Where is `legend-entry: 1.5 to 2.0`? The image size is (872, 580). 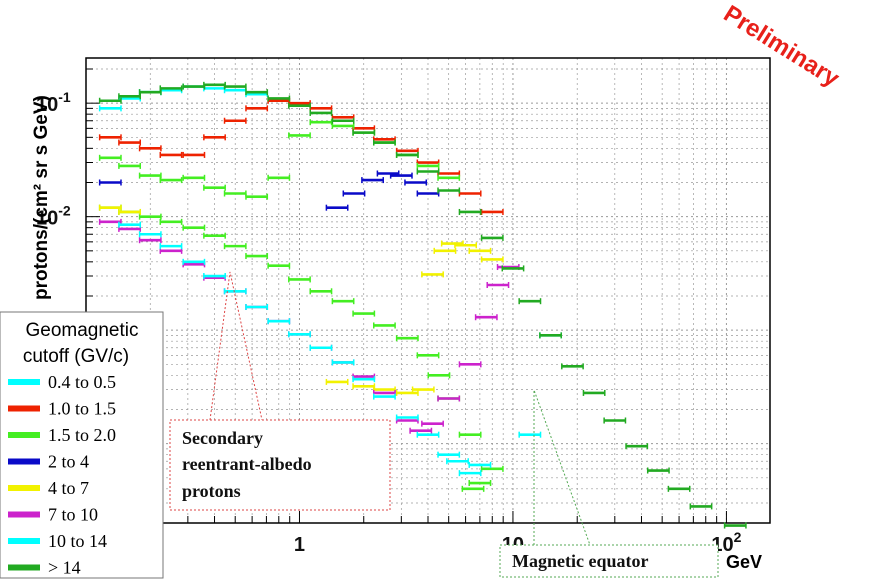
legend-entry: 1.5 to 2.0 is located at coordinates (62, 435).